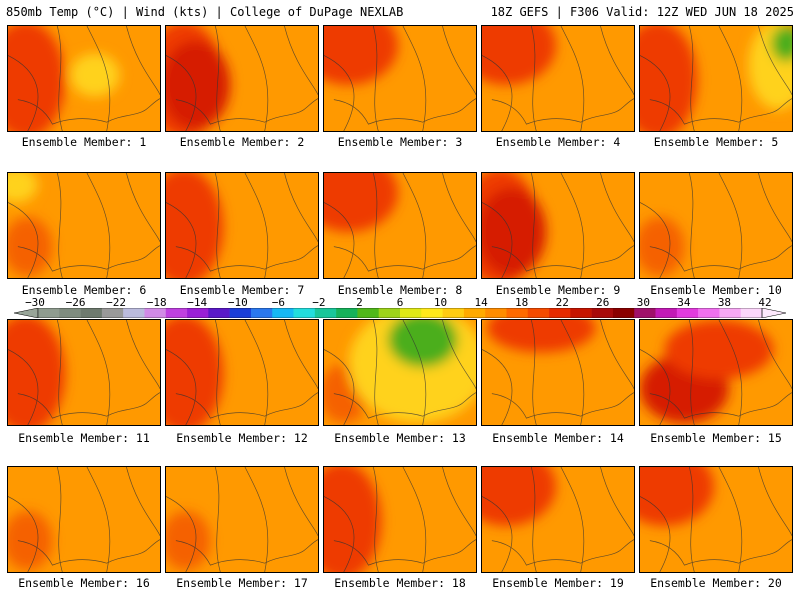 The height and width of the screenshot is (600, 800). I want to click on ensemble-member-label: Ensemble Member: 5, so click(716, 142).